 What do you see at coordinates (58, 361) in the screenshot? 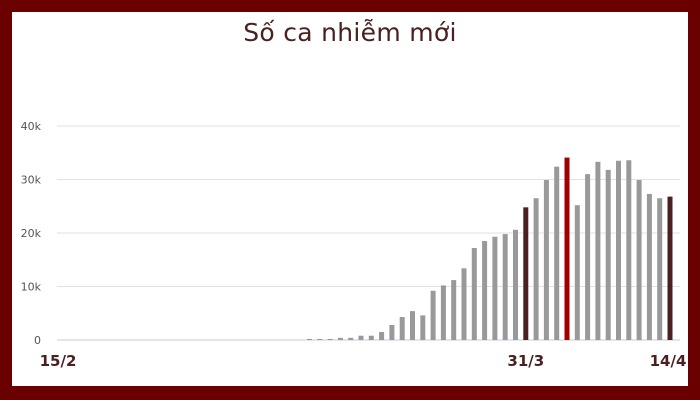
I see `x-tick-label: 15/2` at bounding box center [58, 361].